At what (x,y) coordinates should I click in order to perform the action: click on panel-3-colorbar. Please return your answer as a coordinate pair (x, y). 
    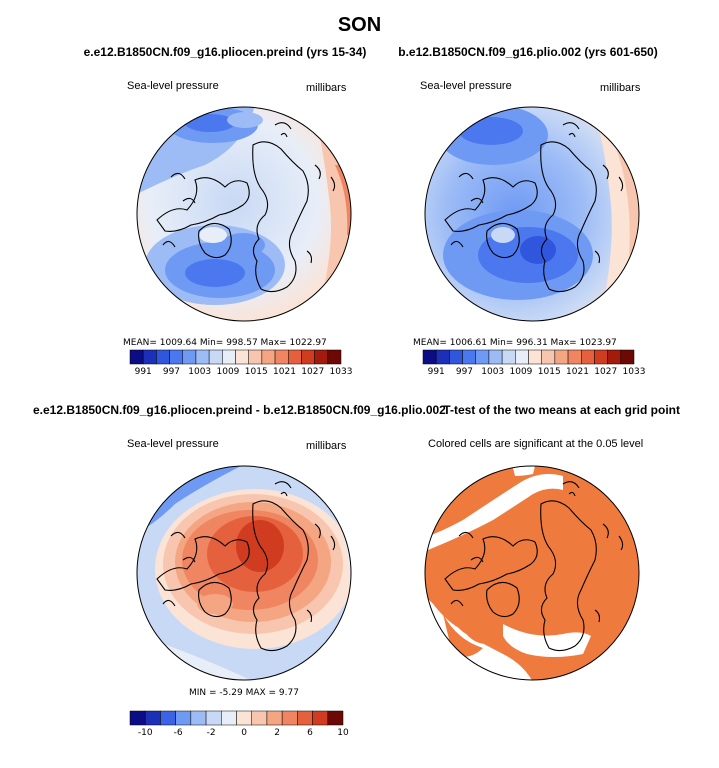
    Looking at the image, I should click on (236, 718).